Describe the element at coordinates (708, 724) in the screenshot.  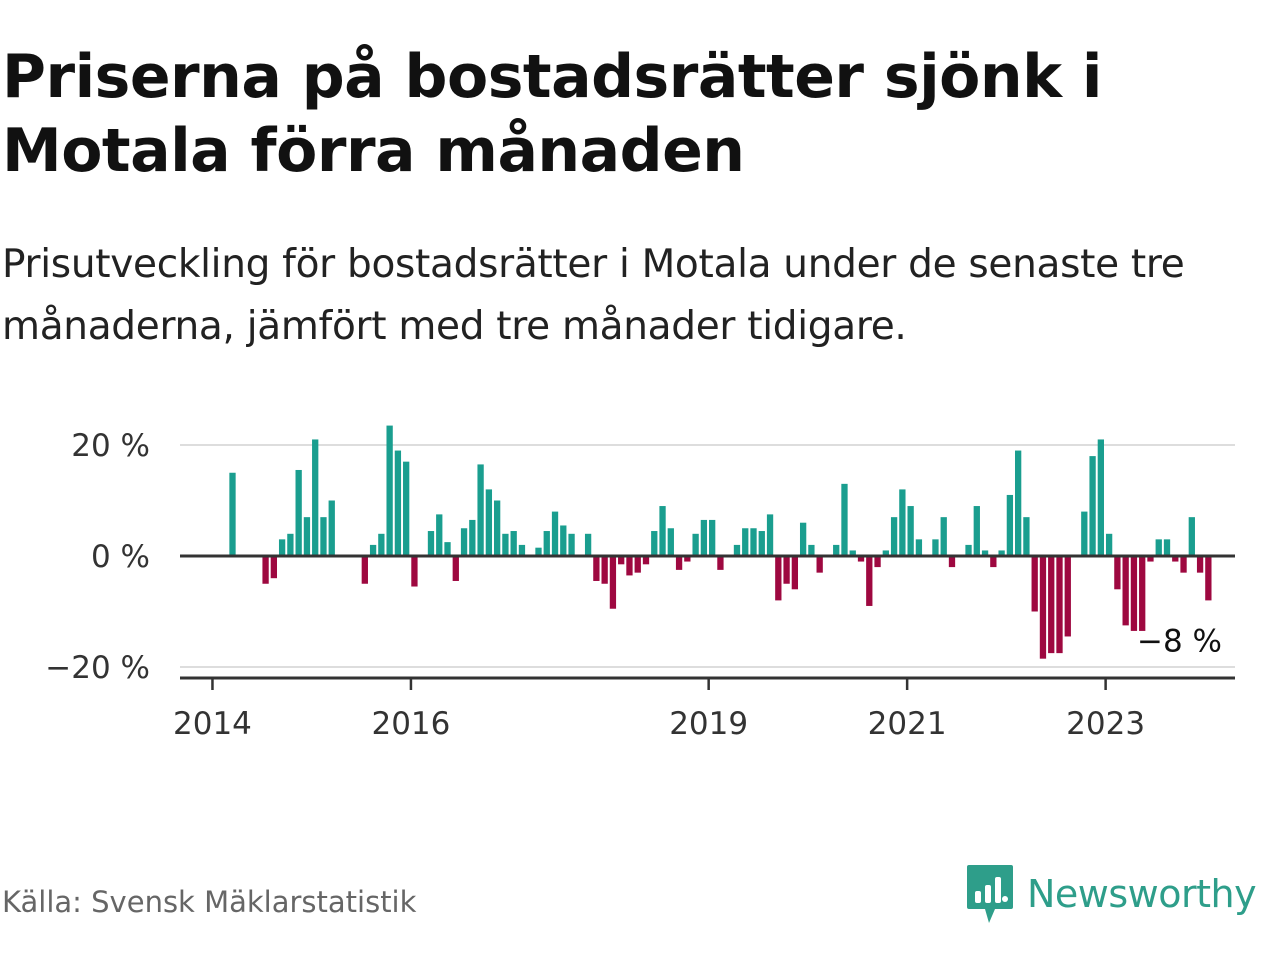
I see `x-tick-label: 2019` at that location.